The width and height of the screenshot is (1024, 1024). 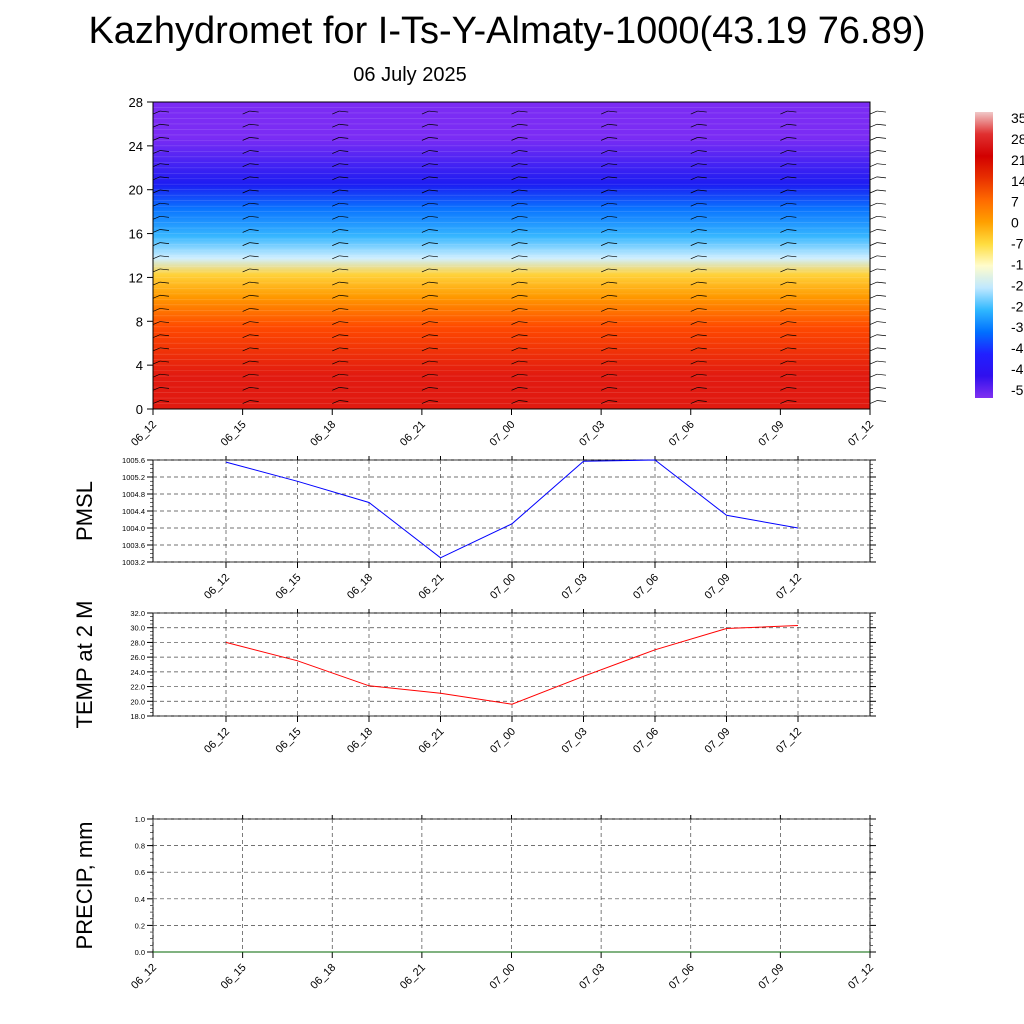 I want to click on y-tick-label: 26.0, so click(x=137, y=657).